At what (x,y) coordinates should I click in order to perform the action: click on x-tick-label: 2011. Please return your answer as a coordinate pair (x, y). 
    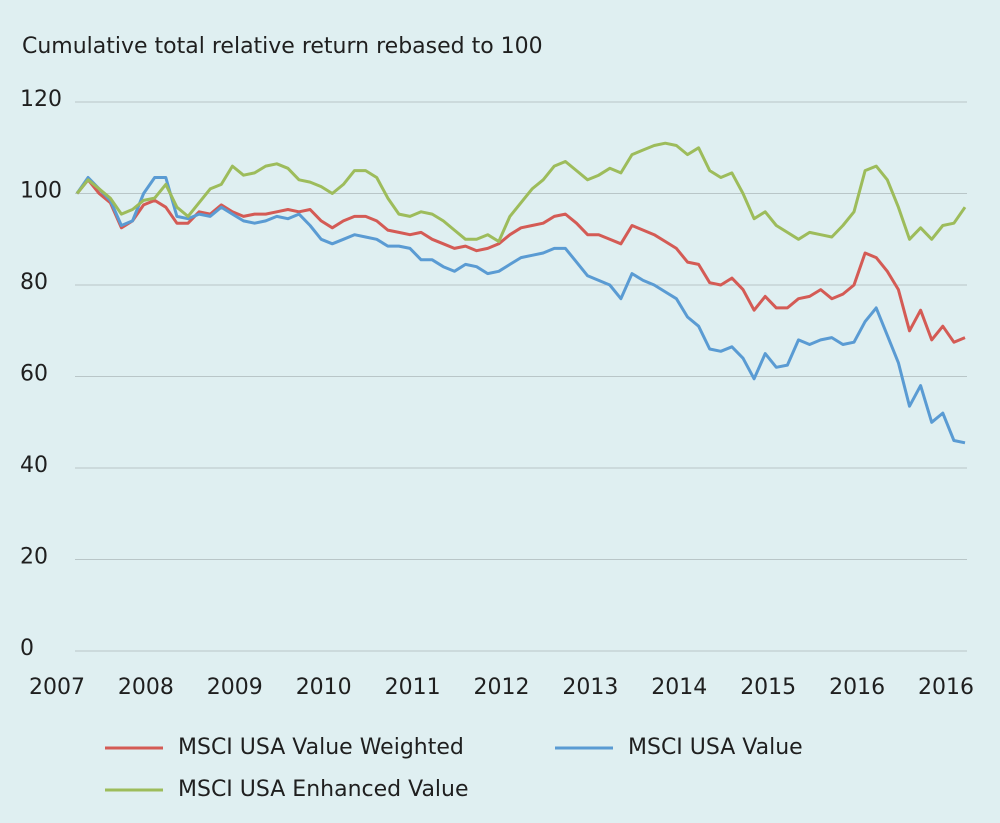
    Looking at the image, I should click on (413, 687).